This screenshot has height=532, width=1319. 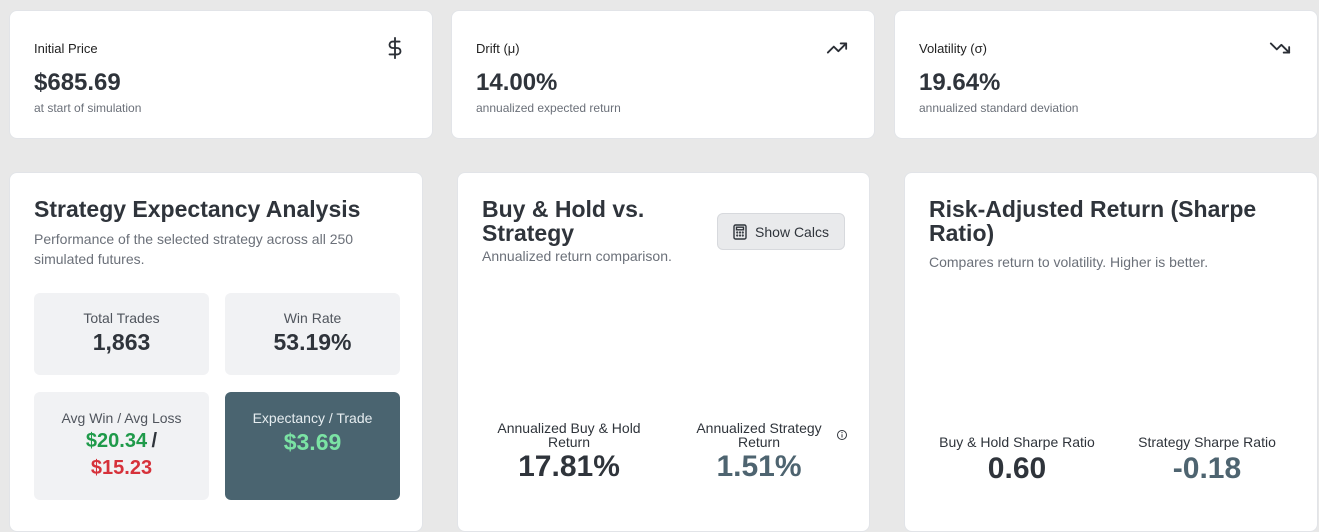 I want to click on buy-hold-return-value: 17.81%, so click(x=569, y=466).